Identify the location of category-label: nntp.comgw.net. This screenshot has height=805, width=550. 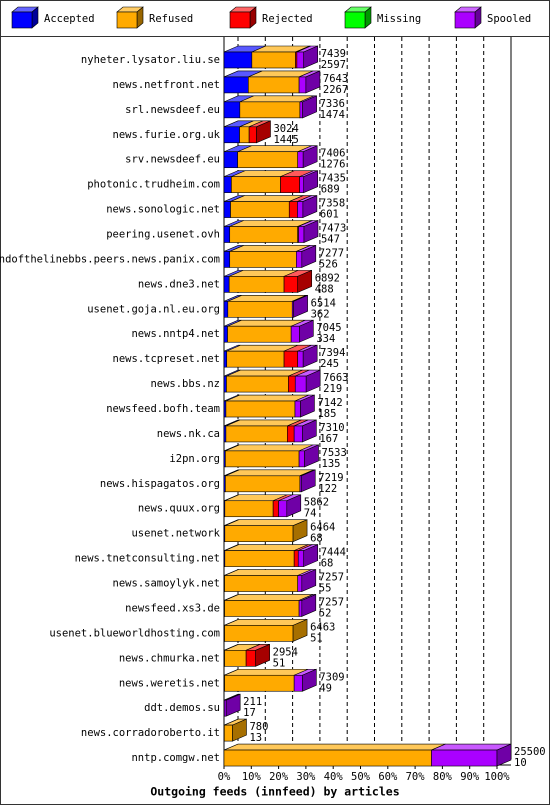
(175, 758).